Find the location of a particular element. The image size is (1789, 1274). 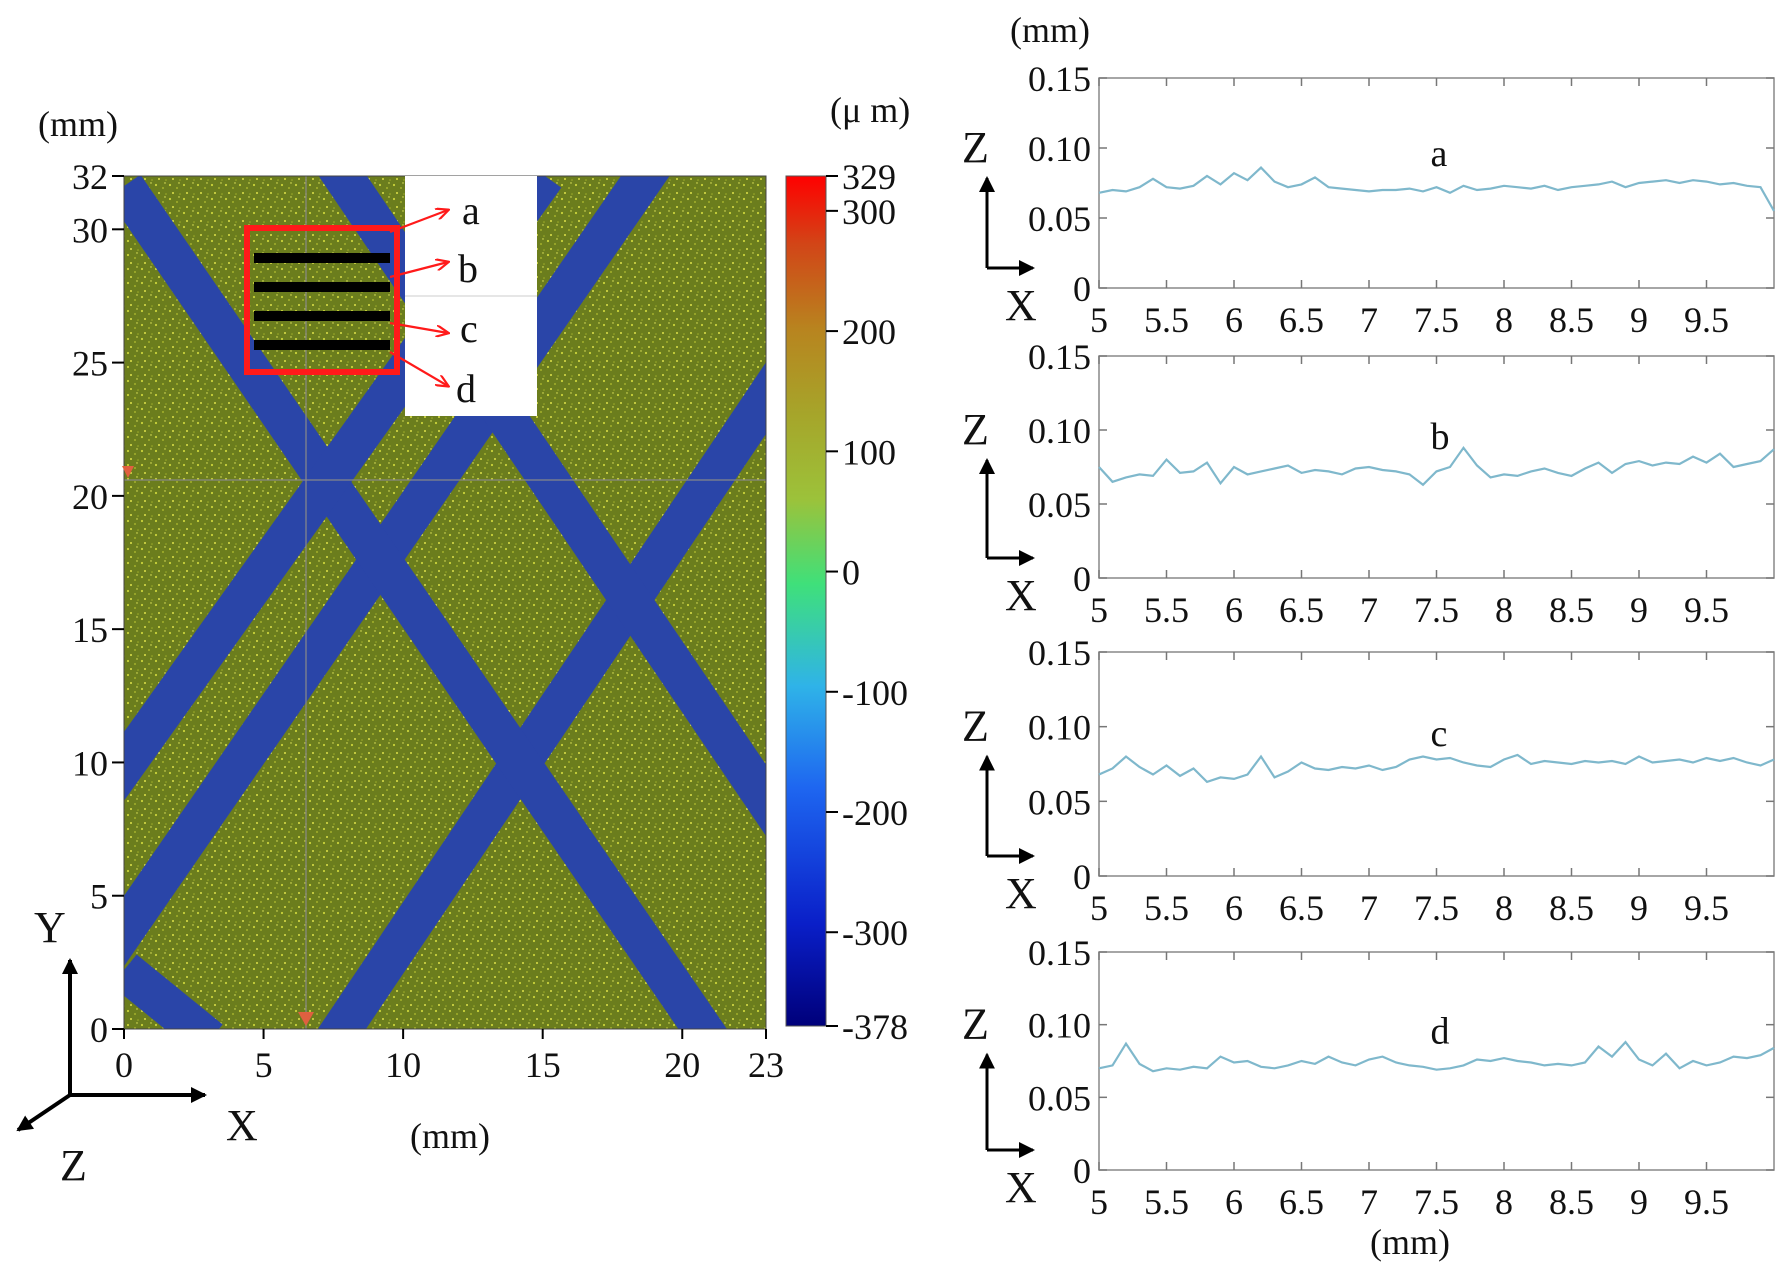

cursor-marker-left is located at coordinates (128, 472).